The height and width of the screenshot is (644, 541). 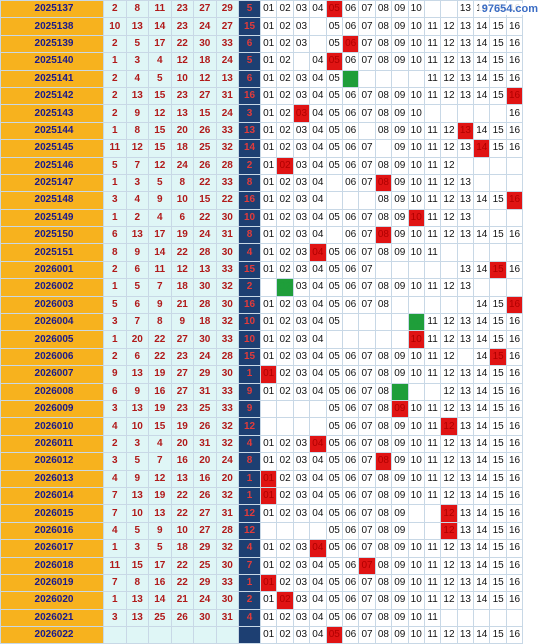 What do you see at coordinates (52, 409) in the screenshot?
I see `issue-number: 2026009` at bounding box center [52, 409].